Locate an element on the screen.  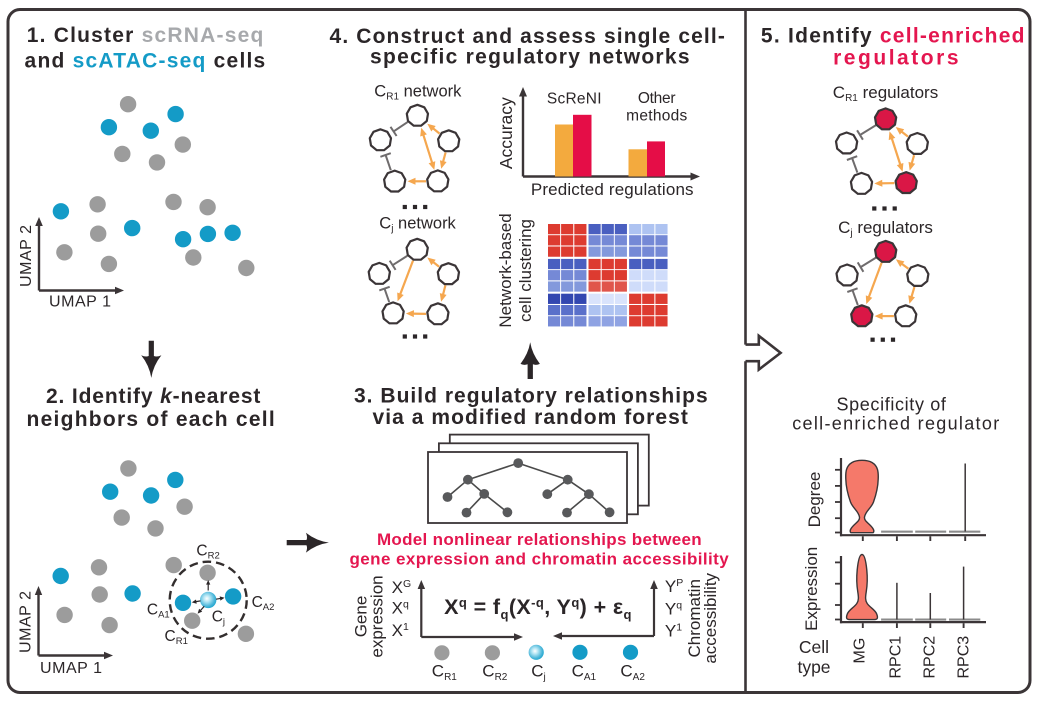
svg-text: specific regulatory networks is located at coordinates (530, 56).